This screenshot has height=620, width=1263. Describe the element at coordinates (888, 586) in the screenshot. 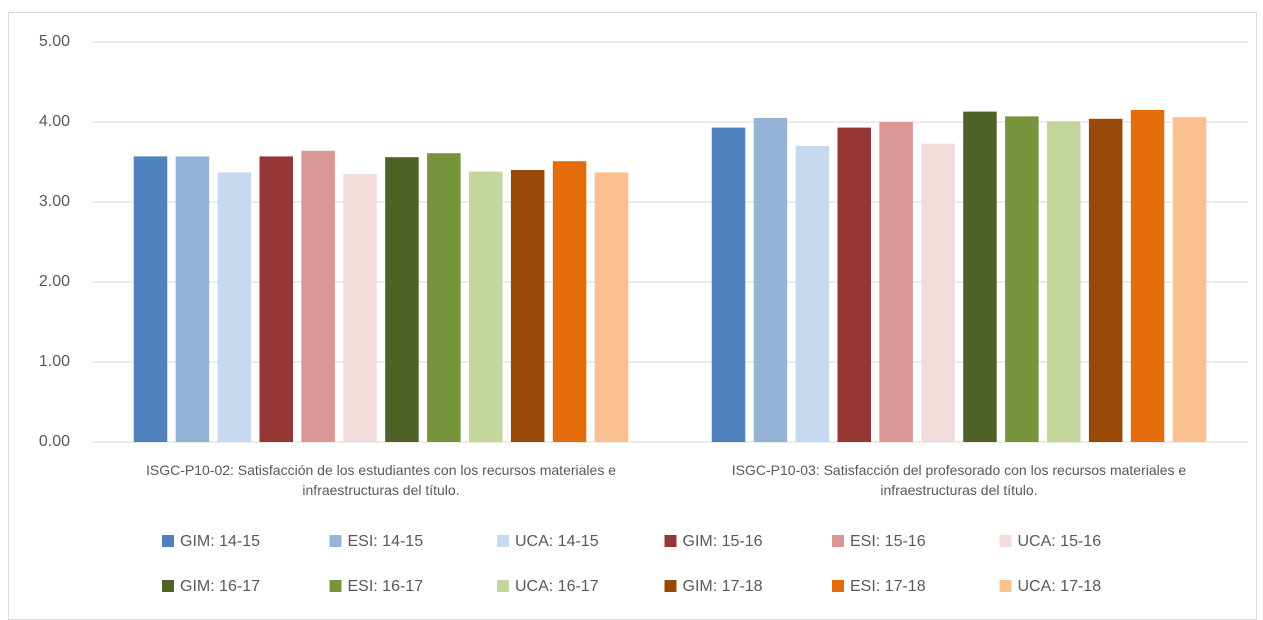

I see `legend-label: ESI: 17-18` at that location.